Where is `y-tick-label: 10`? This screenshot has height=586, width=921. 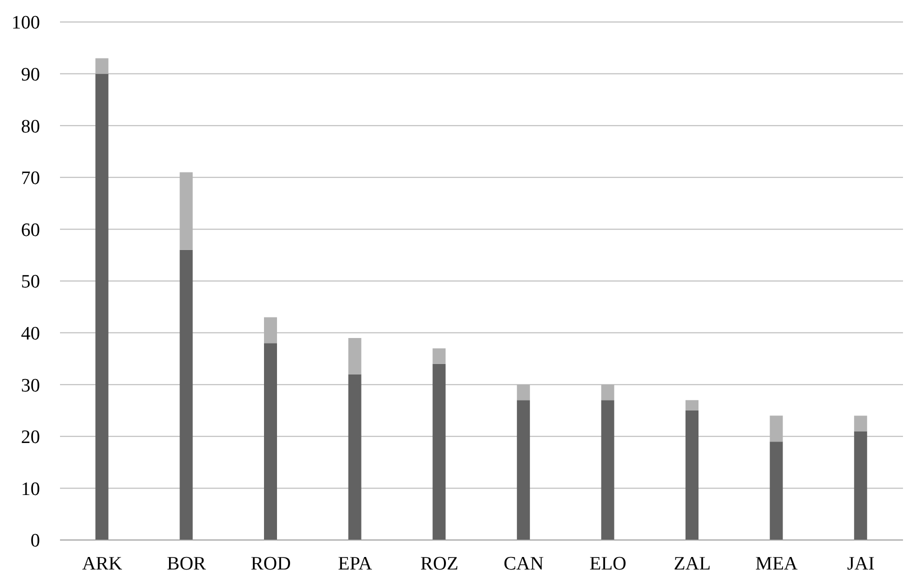 y-tick-label: 10 is located at coordinates (30, 489).